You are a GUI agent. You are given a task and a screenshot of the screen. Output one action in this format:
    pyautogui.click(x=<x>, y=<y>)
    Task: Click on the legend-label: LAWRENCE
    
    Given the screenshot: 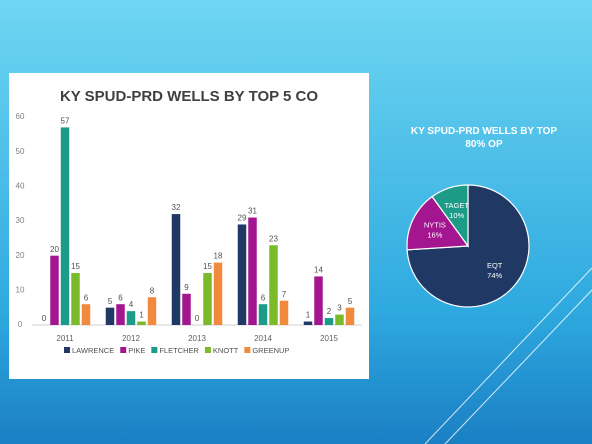 What is the action you would take?
    pyautogui.click(x=93, y=350)
    